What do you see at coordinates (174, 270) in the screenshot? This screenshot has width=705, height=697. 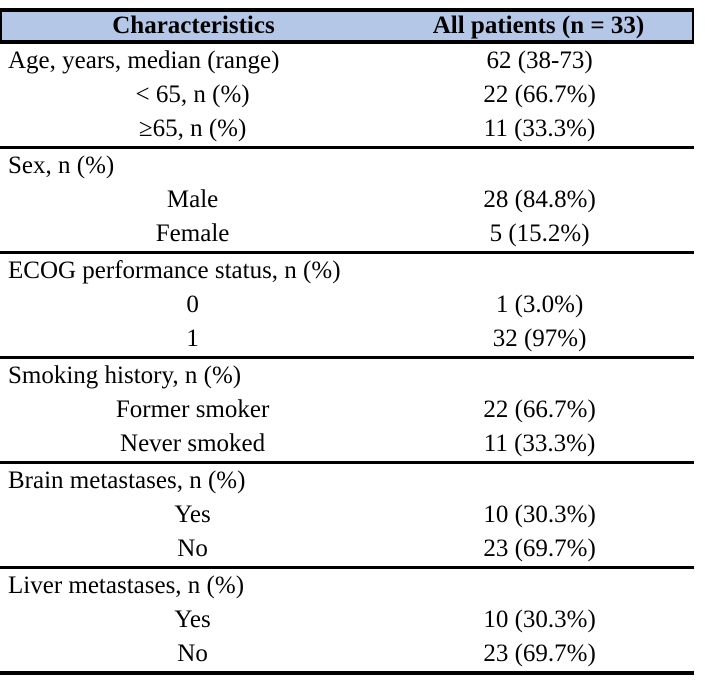 I see `characteristic-cell: ECOG performance status, n (%)` at bounding box center [174, 270].